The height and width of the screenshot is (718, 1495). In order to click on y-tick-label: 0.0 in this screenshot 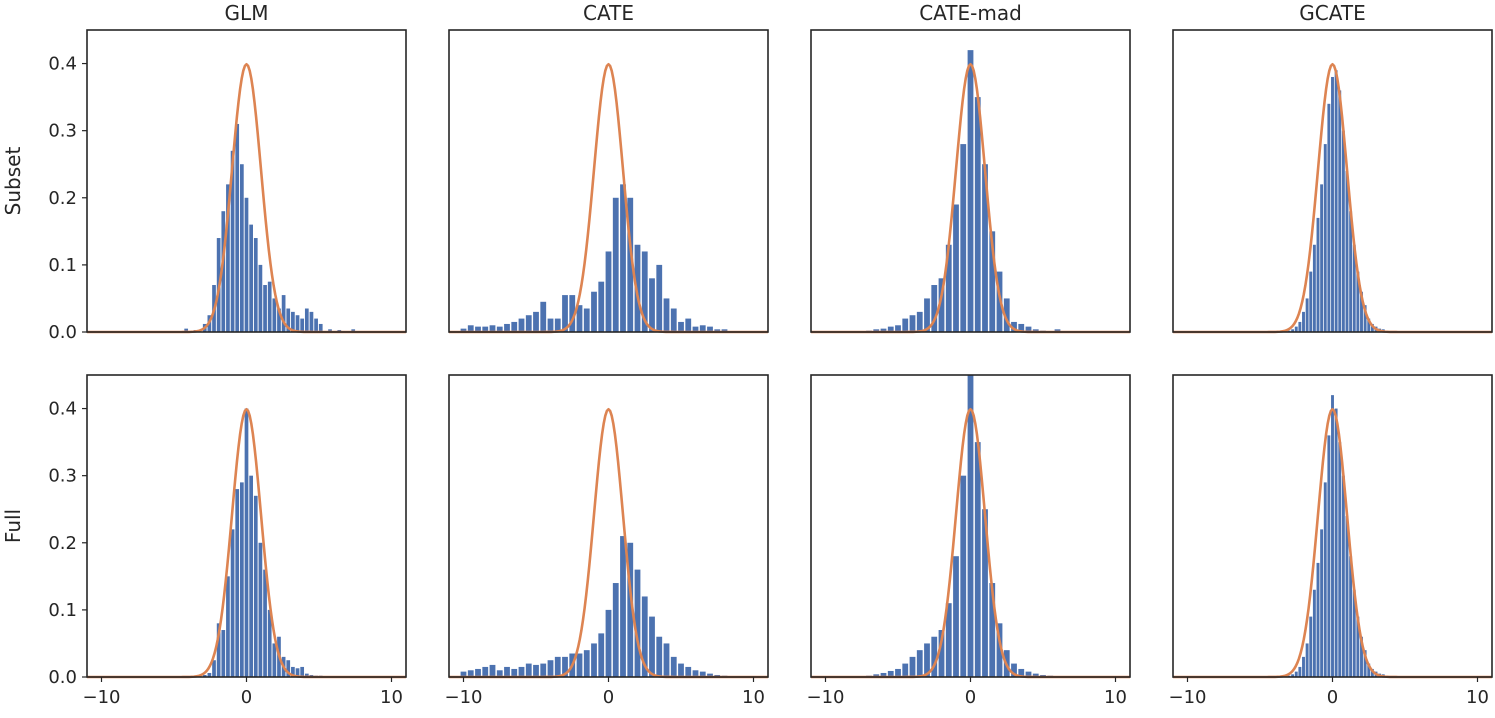, I will do `click(62, 332)`.